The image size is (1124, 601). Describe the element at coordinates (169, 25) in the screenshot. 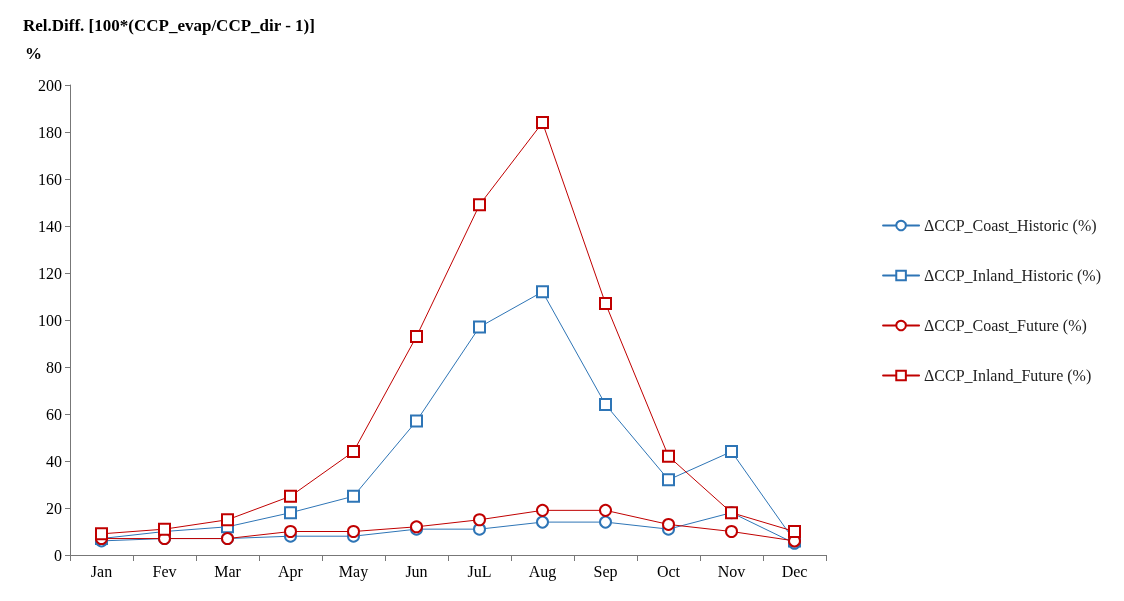

I see `chart-title: Rel.Diff. [100*(CCP_evap/CCP_dir - 1)]` at that location.